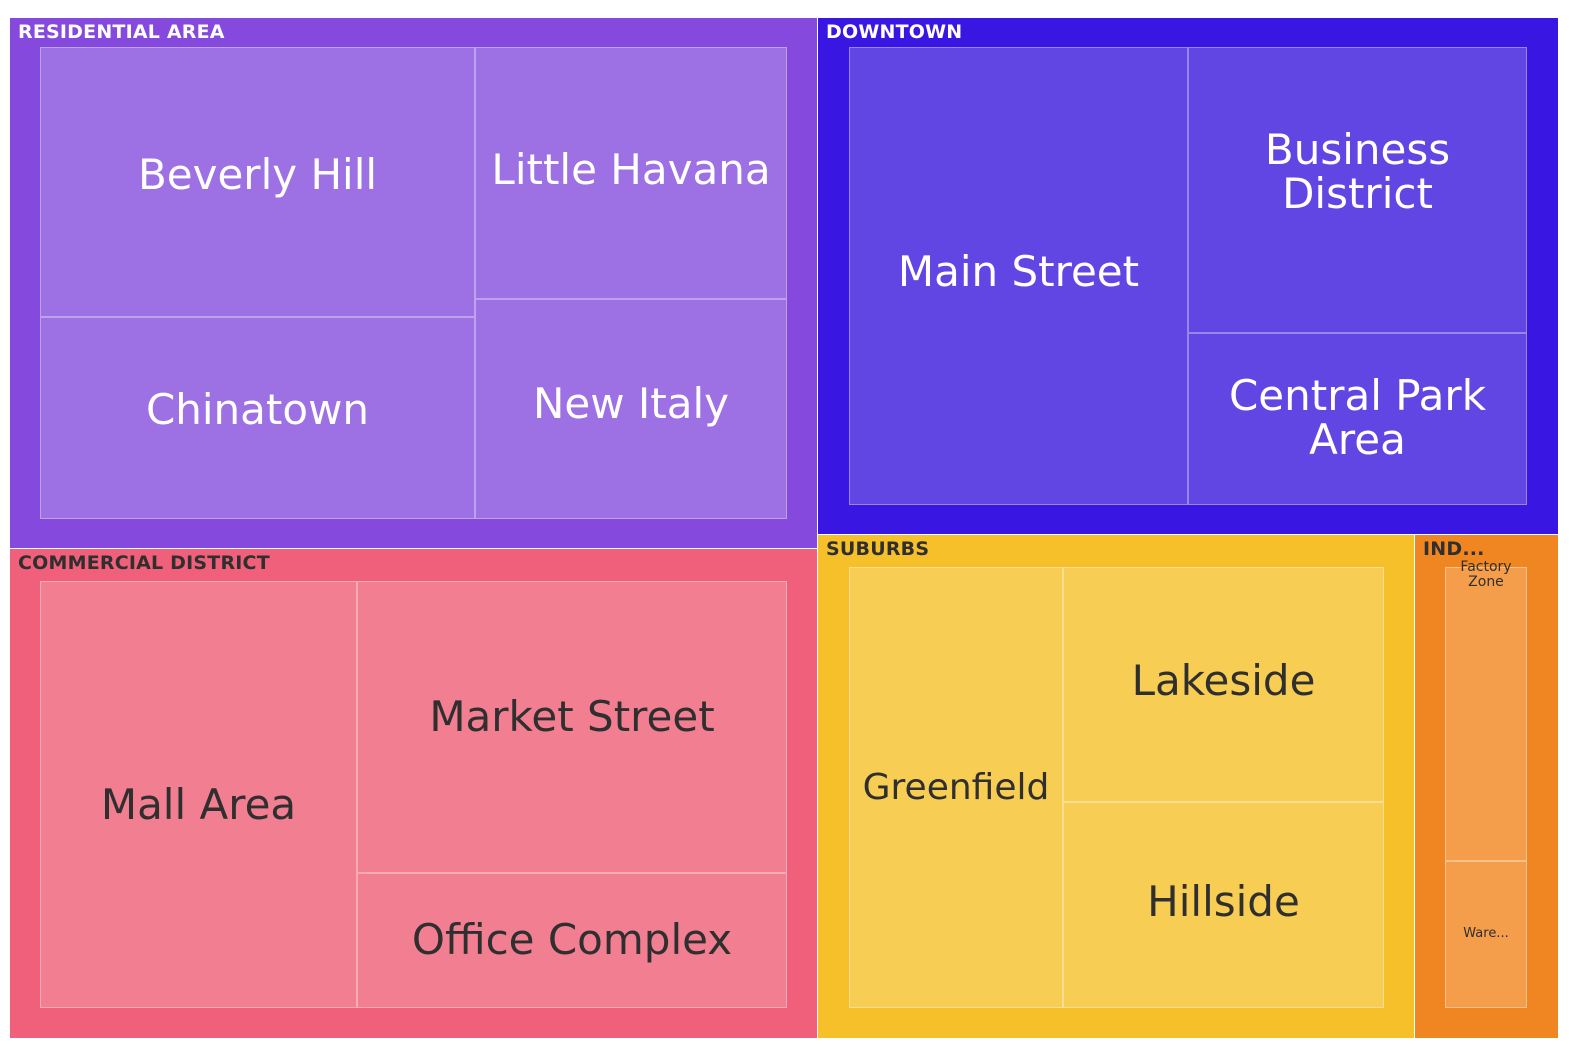 The height and width of the screenshot is (1052, 1569). Describe the element at coordinates (1223, 901) in the screenshot. I see `treemap-tile-label: Hillside` at that location.